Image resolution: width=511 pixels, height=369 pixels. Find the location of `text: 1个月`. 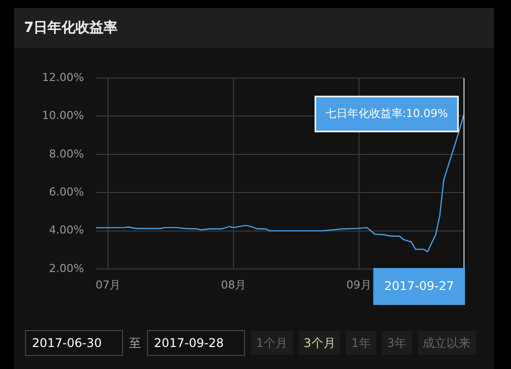

text: 1个月 is located at coordinates (272, 343).